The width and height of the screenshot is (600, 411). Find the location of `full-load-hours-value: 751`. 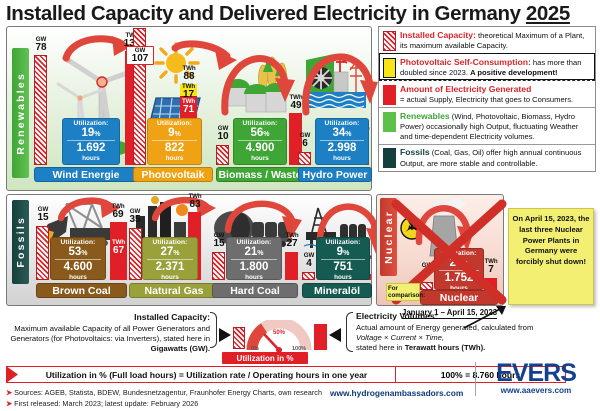

full-load-hours-value: 751 is located at coordinates (343, 267).